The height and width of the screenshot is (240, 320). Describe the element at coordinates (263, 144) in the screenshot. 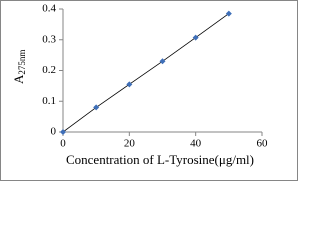

I see `x-tick-label: 60` at that location.